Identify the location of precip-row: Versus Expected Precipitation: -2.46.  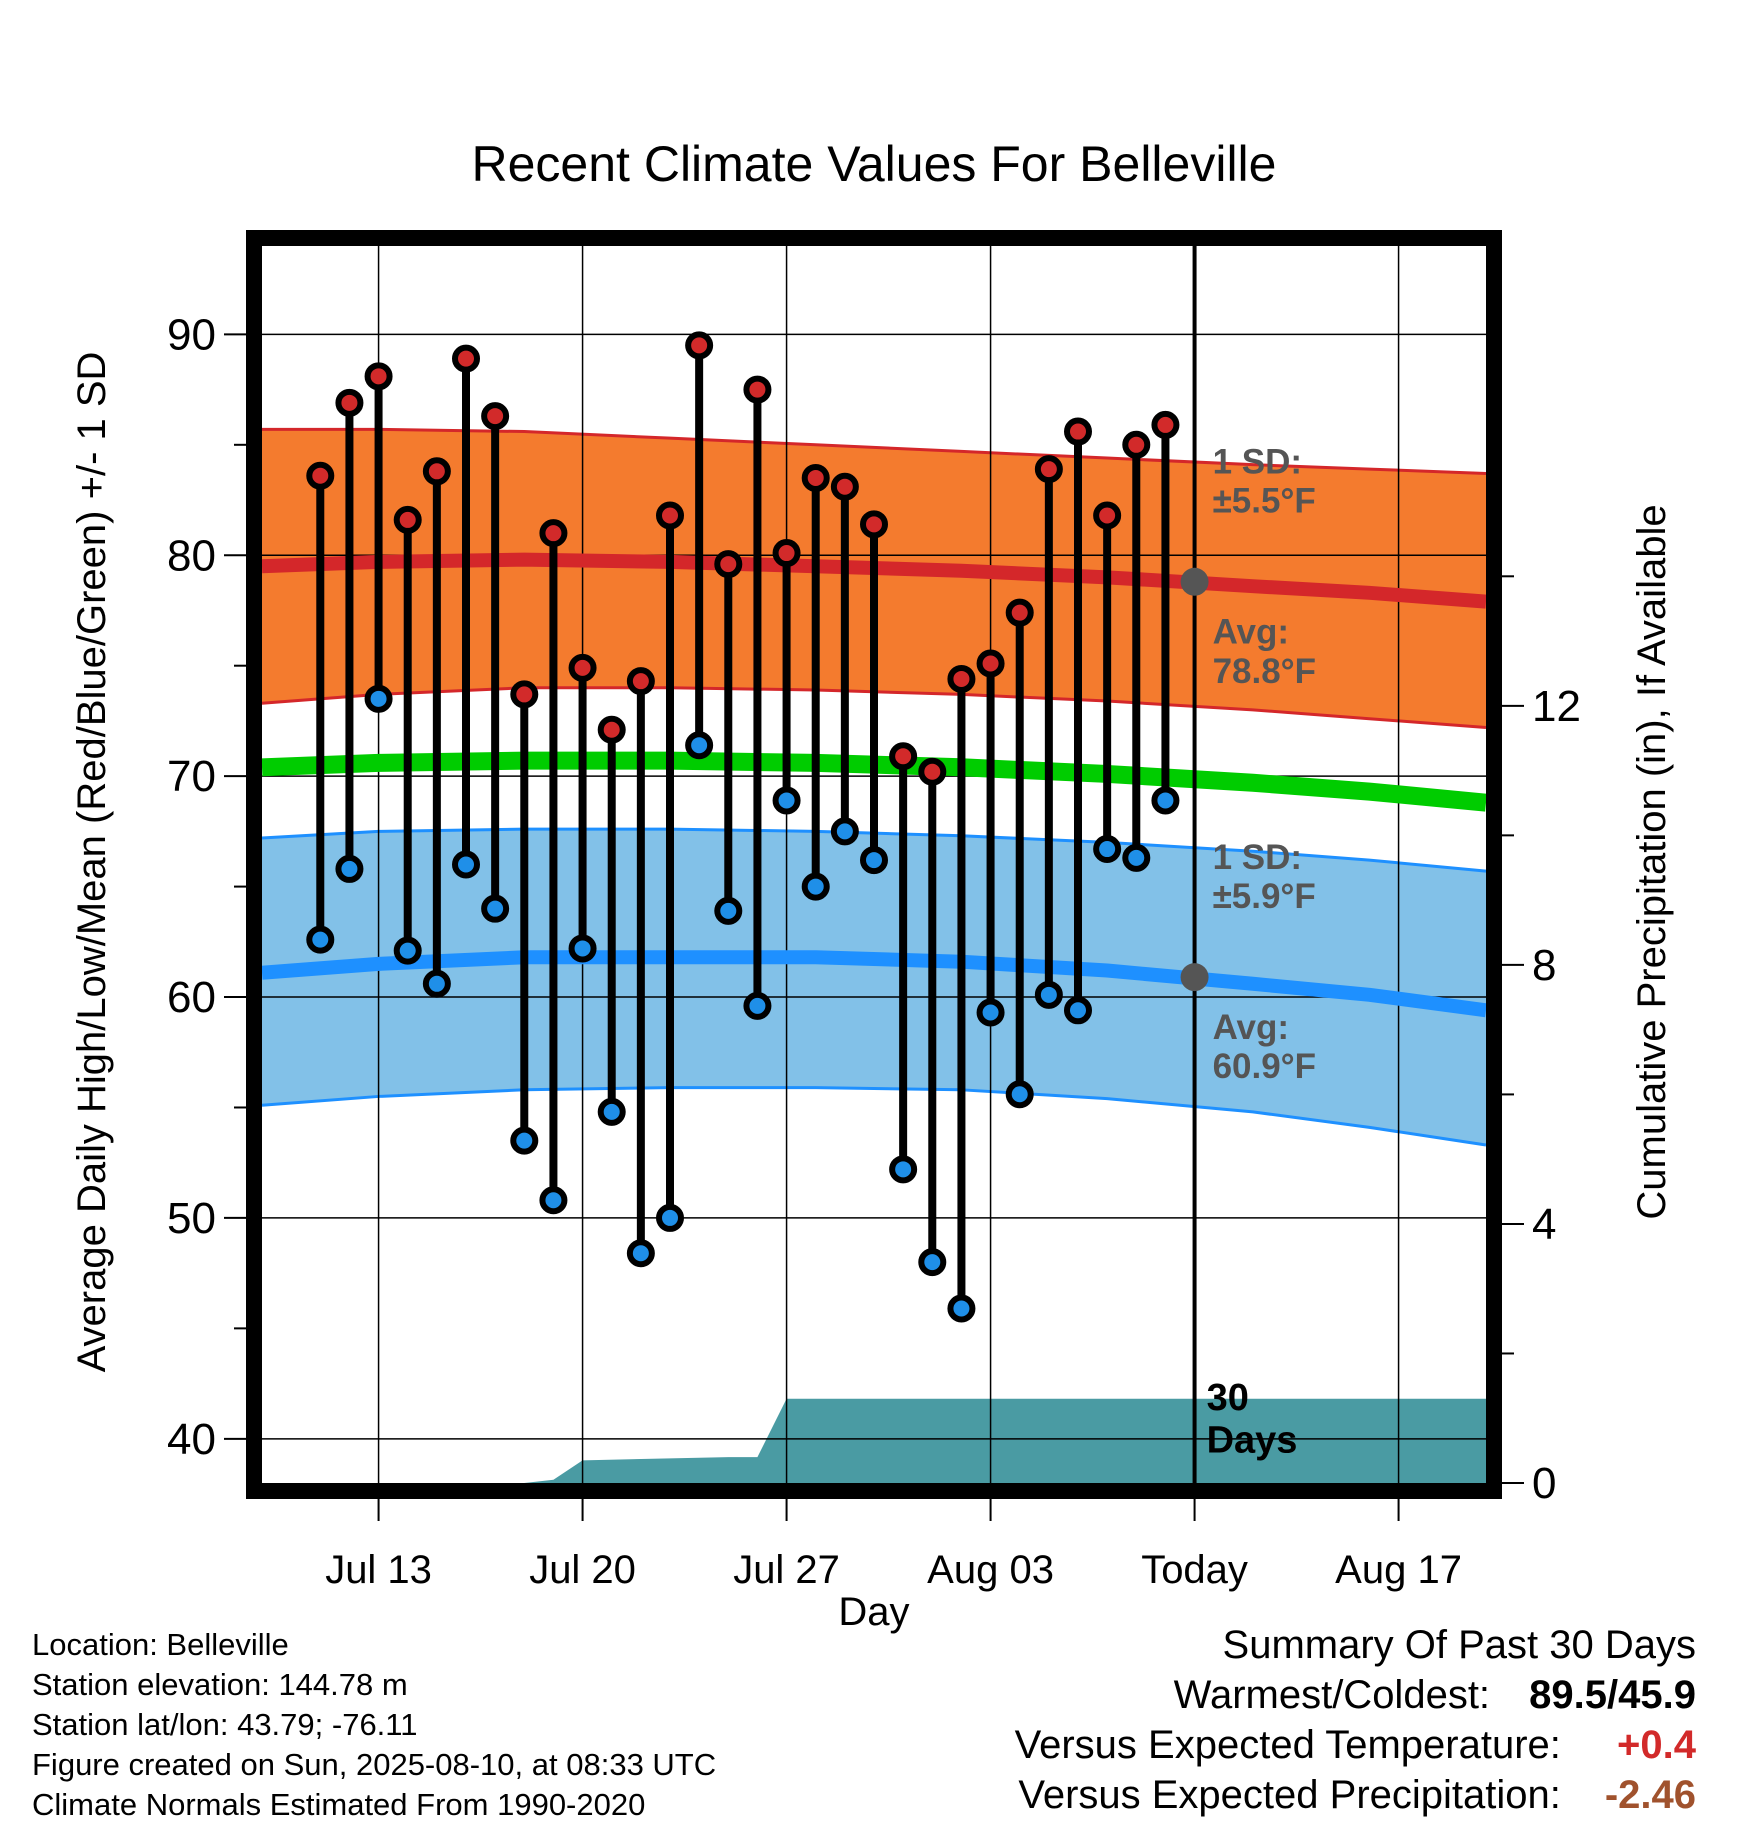
(1355, 1795).